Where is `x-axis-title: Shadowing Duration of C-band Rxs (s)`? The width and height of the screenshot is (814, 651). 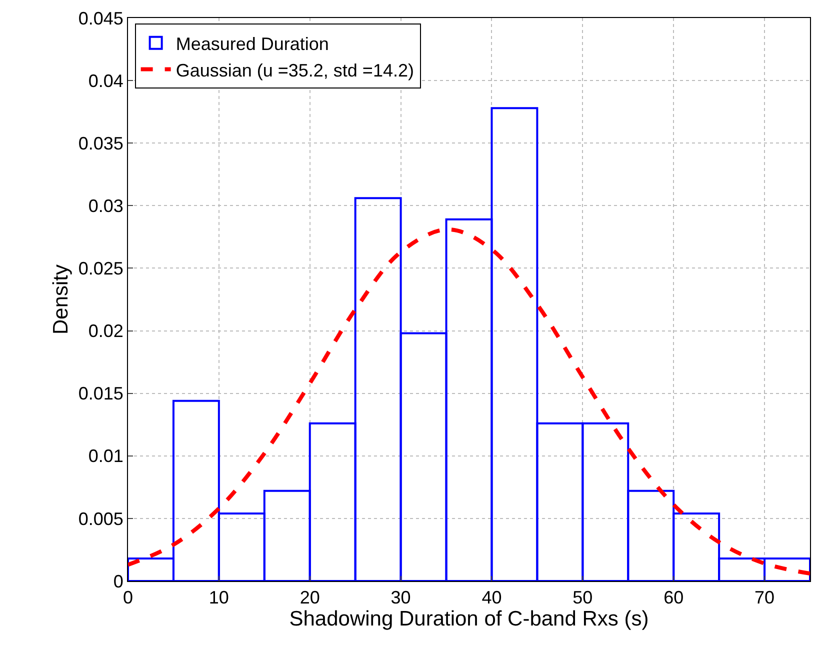
x-axis-title: Shadowing Duration of C-band Rxs (s) is located at coordinates (469, 619).